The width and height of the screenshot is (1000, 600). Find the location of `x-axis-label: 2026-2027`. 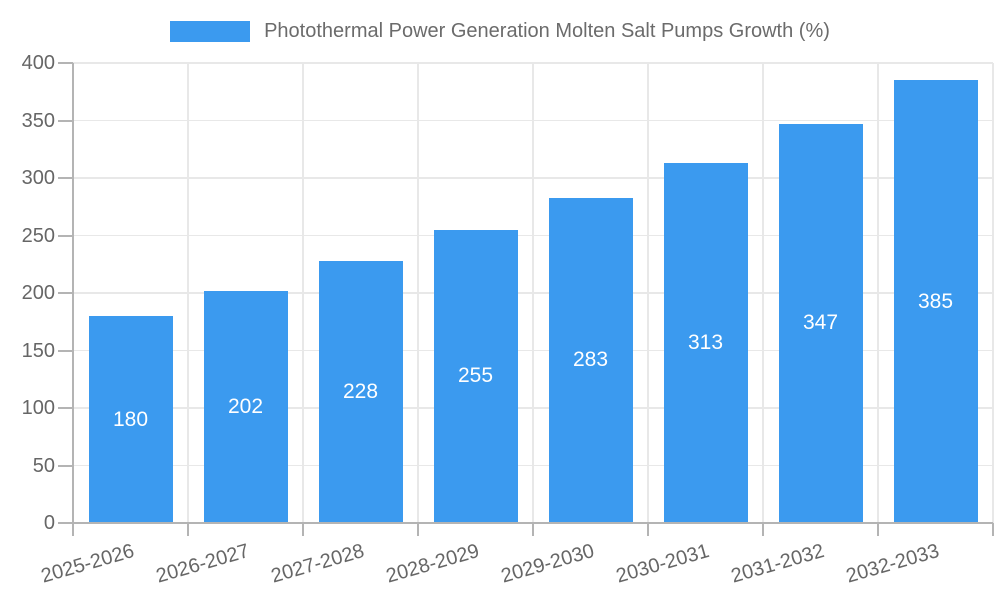

x-axis-label: 2026-2027 is located at coordinates (202, 564).